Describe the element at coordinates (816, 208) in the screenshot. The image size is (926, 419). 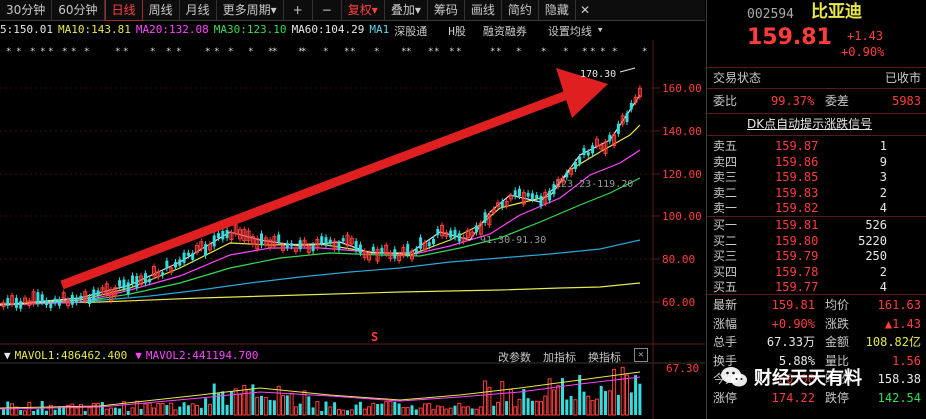
I see `ask-row: 卖一 159.82 4` at that location.